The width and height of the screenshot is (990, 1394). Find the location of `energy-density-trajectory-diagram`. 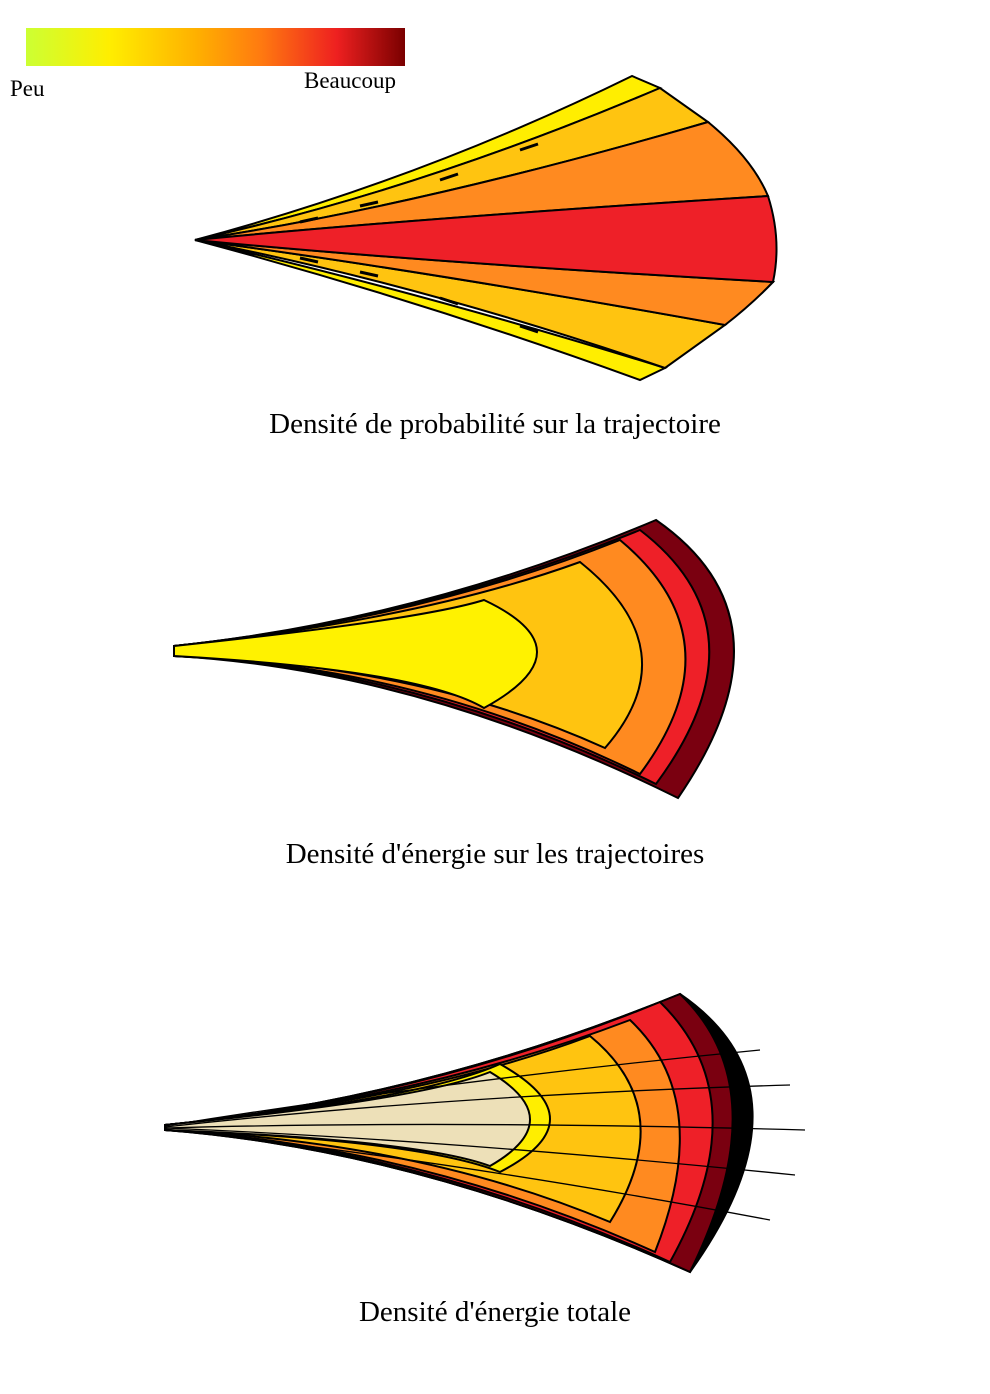

energy-density-trajectory-diagram is located at coordinates (454, 659).